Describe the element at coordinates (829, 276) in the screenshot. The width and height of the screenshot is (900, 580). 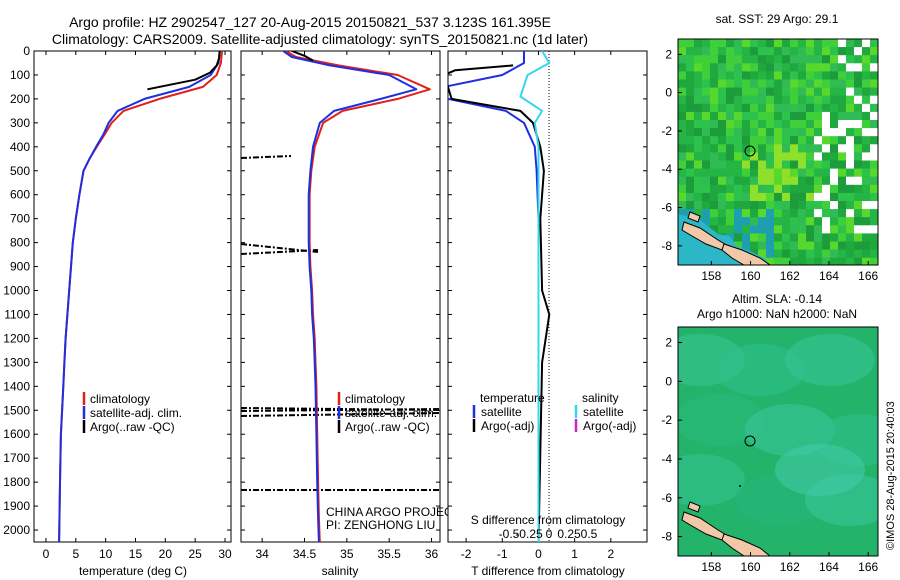
I see `map-x-tick-label: 164` at that location.